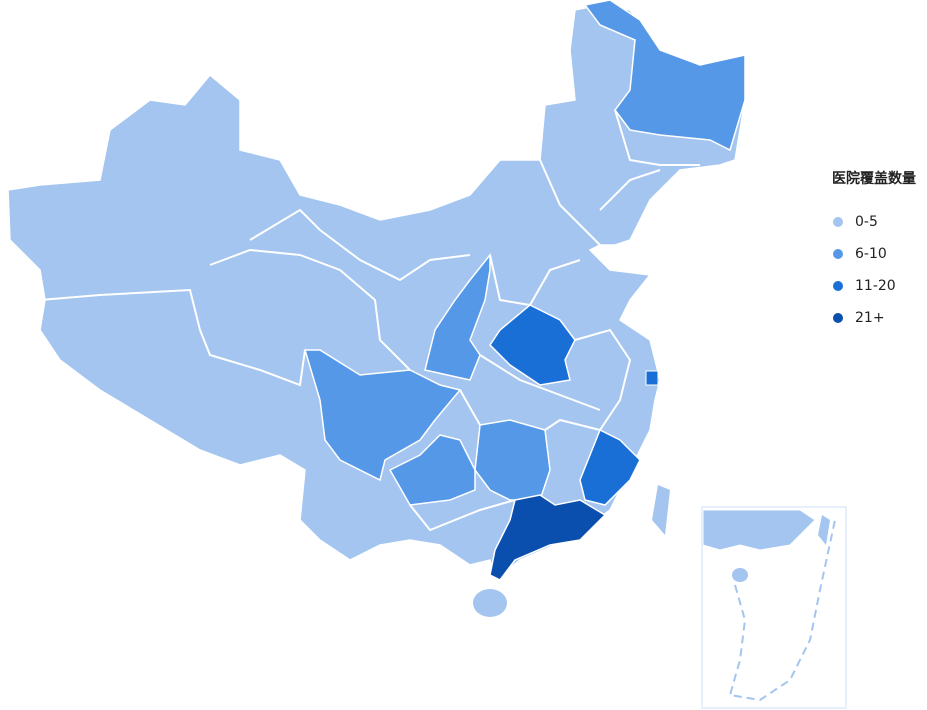  I want to click on legend-label: 0-5, so click(866, 222).